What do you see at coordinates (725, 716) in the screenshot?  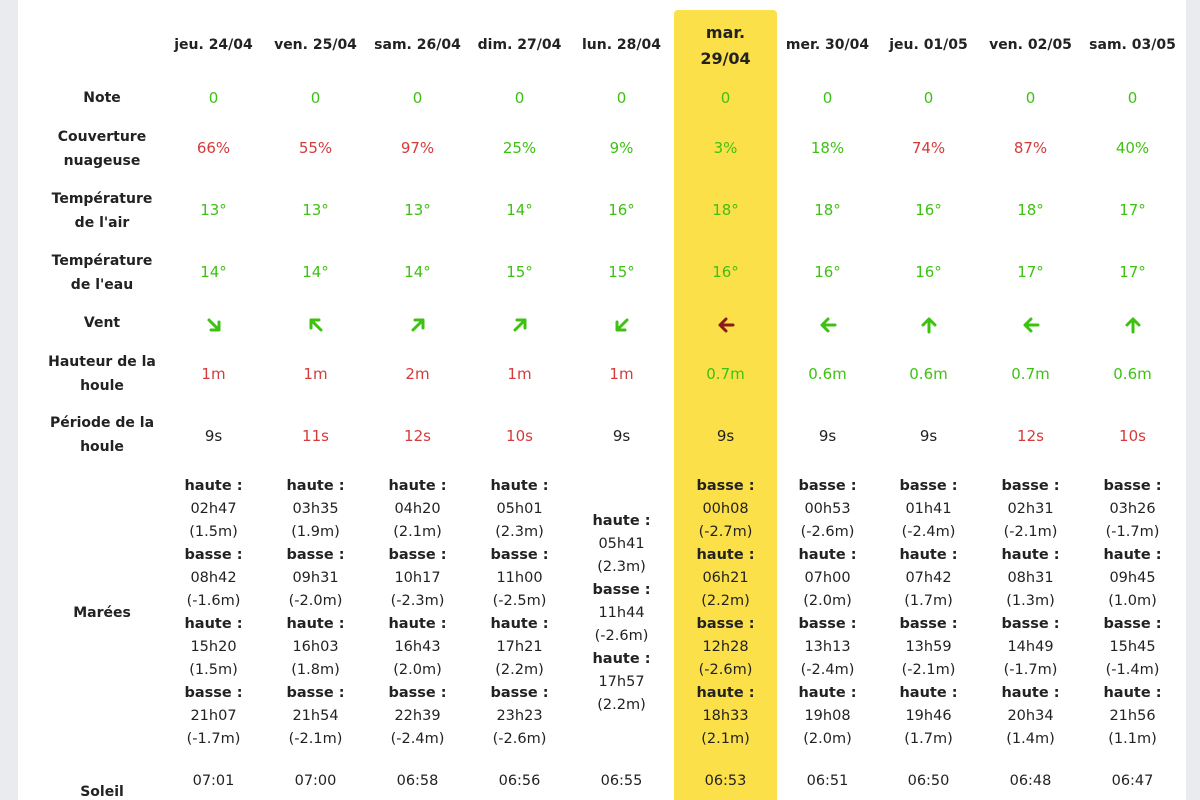 I see `tide-time: 18h33` at bounding box center [725, 716].